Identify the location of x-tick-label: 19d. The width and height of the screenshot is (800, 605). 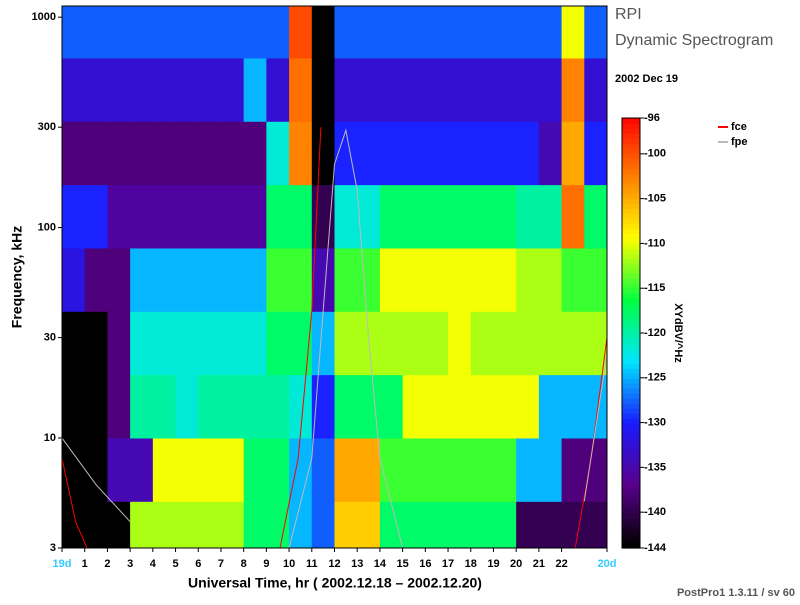
(62, 564).